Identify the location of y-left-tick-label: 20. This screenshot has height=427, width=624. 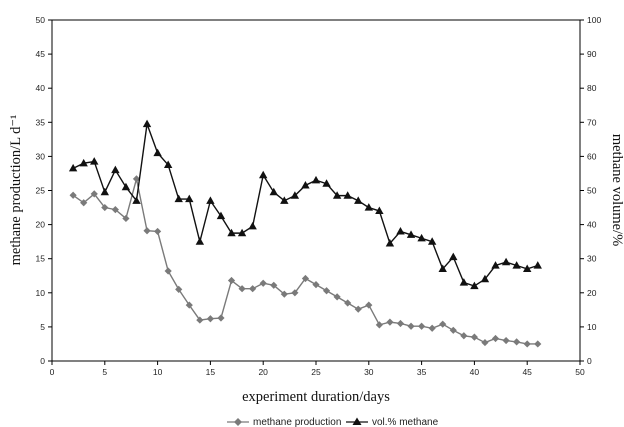
(41, 225).